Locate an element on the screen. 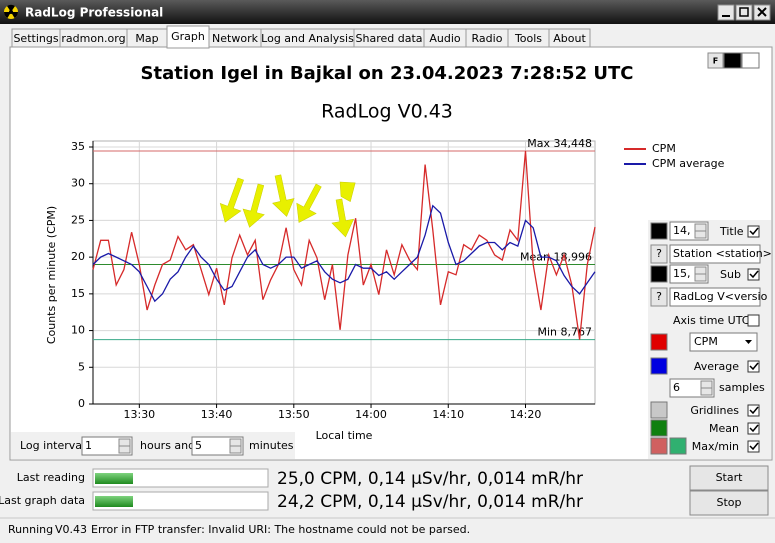 The height and width of the screenshot is (543, 775). average-label: Average is located at coordinates (716, 366).